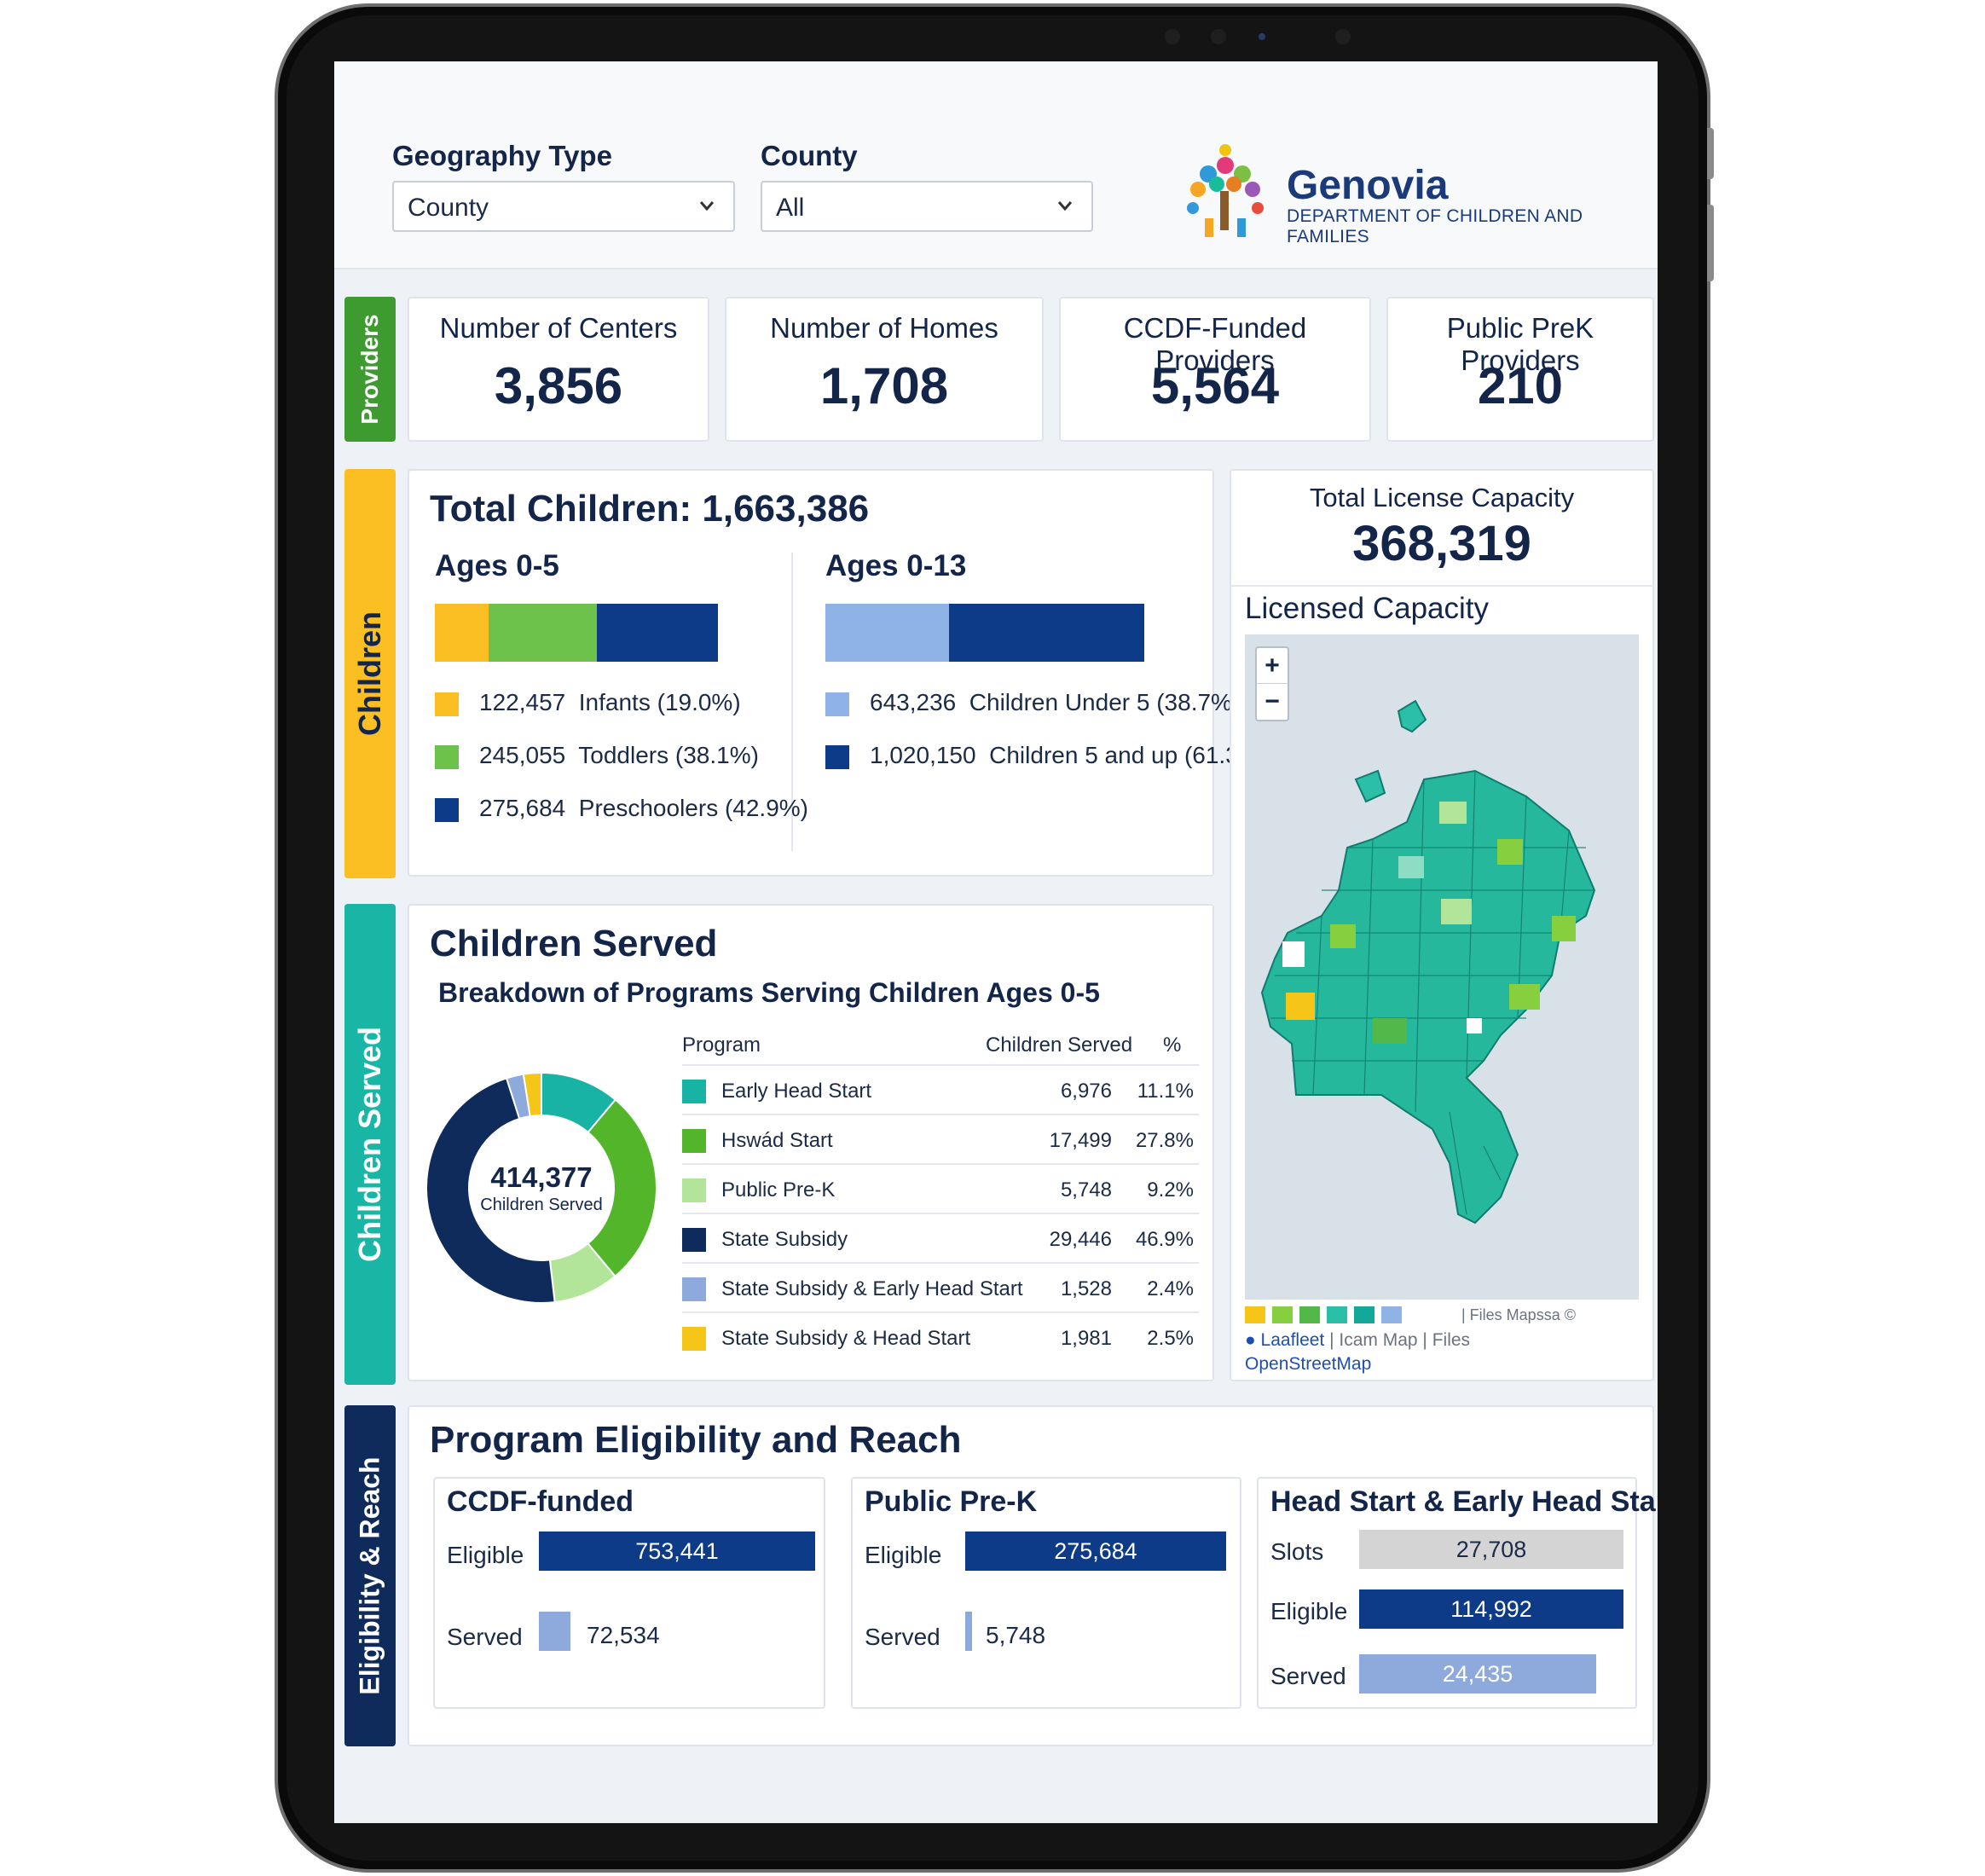 The width and height of the screenshot is (1985, 1876). What do you see at coordinates (951, 1502) in the screenshot?
I see `prek-title: Public Pre-K` at bounding box center [951, 1502].